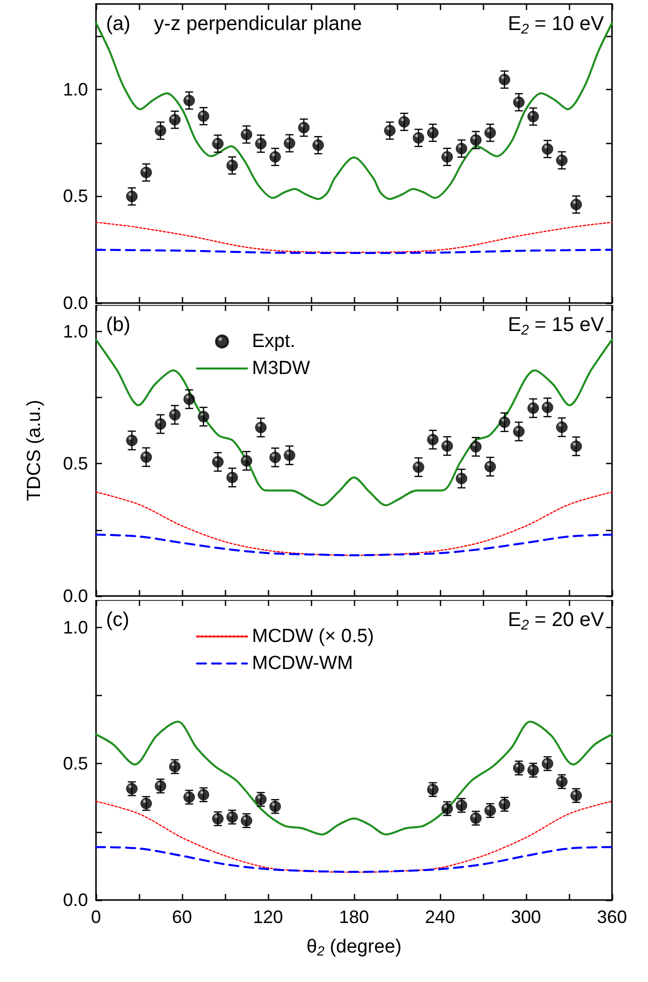 The width and height of the screenshot is (648, 982). Describe the element at coordinates (612, 917) in the screenshot. I see `x-tick-label: 360` at that location.